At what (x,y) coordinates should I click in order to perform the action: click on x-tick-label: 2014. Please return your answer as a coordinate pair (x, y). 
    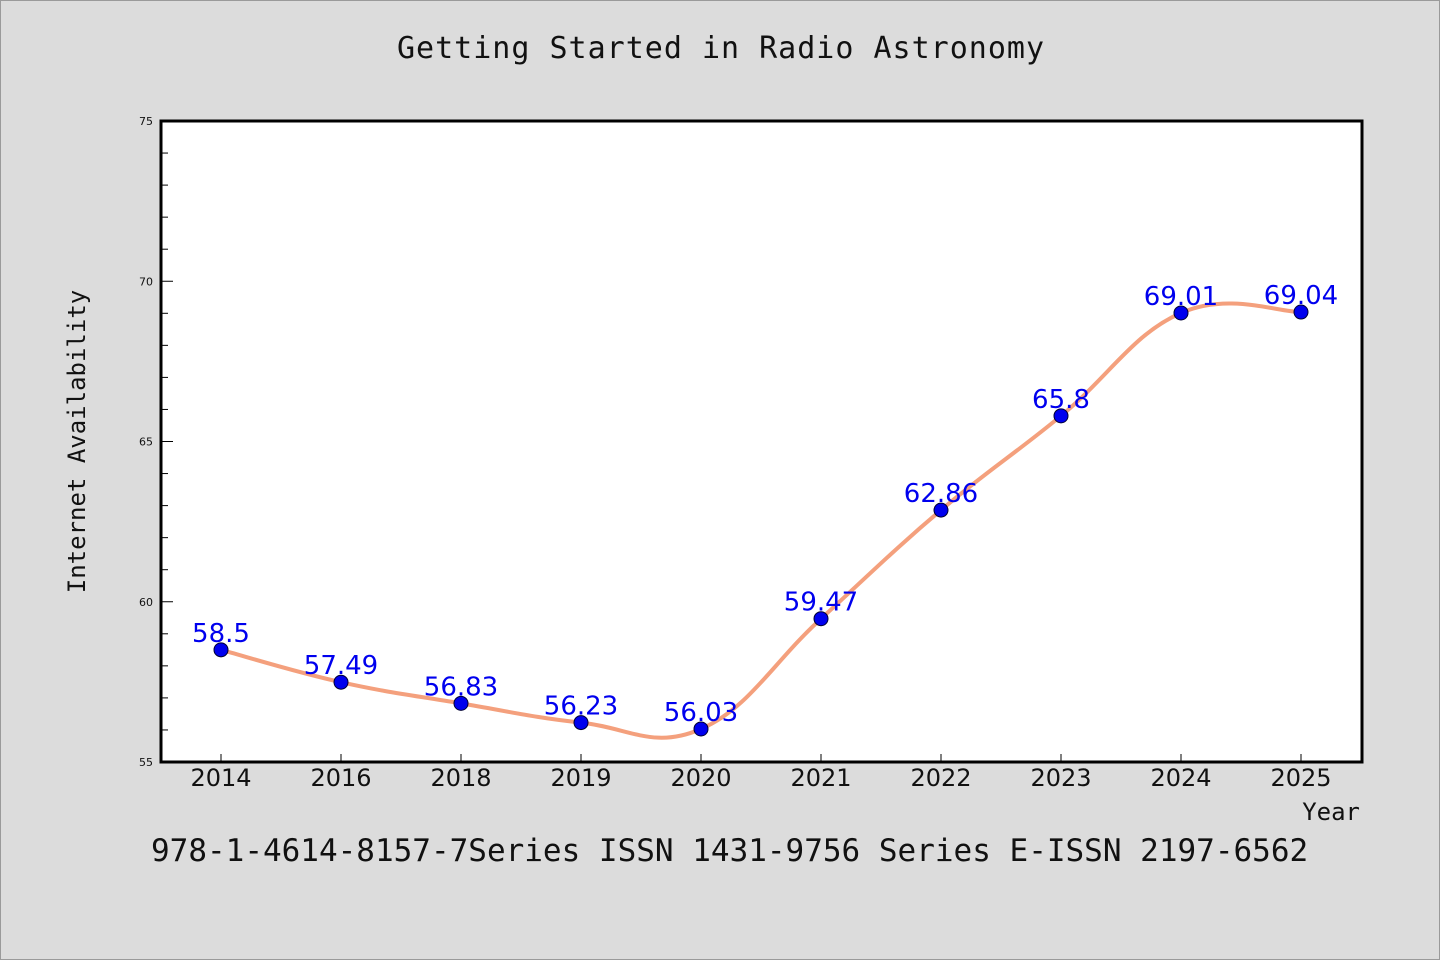
    Looking at the image, I should click on (220, 778).